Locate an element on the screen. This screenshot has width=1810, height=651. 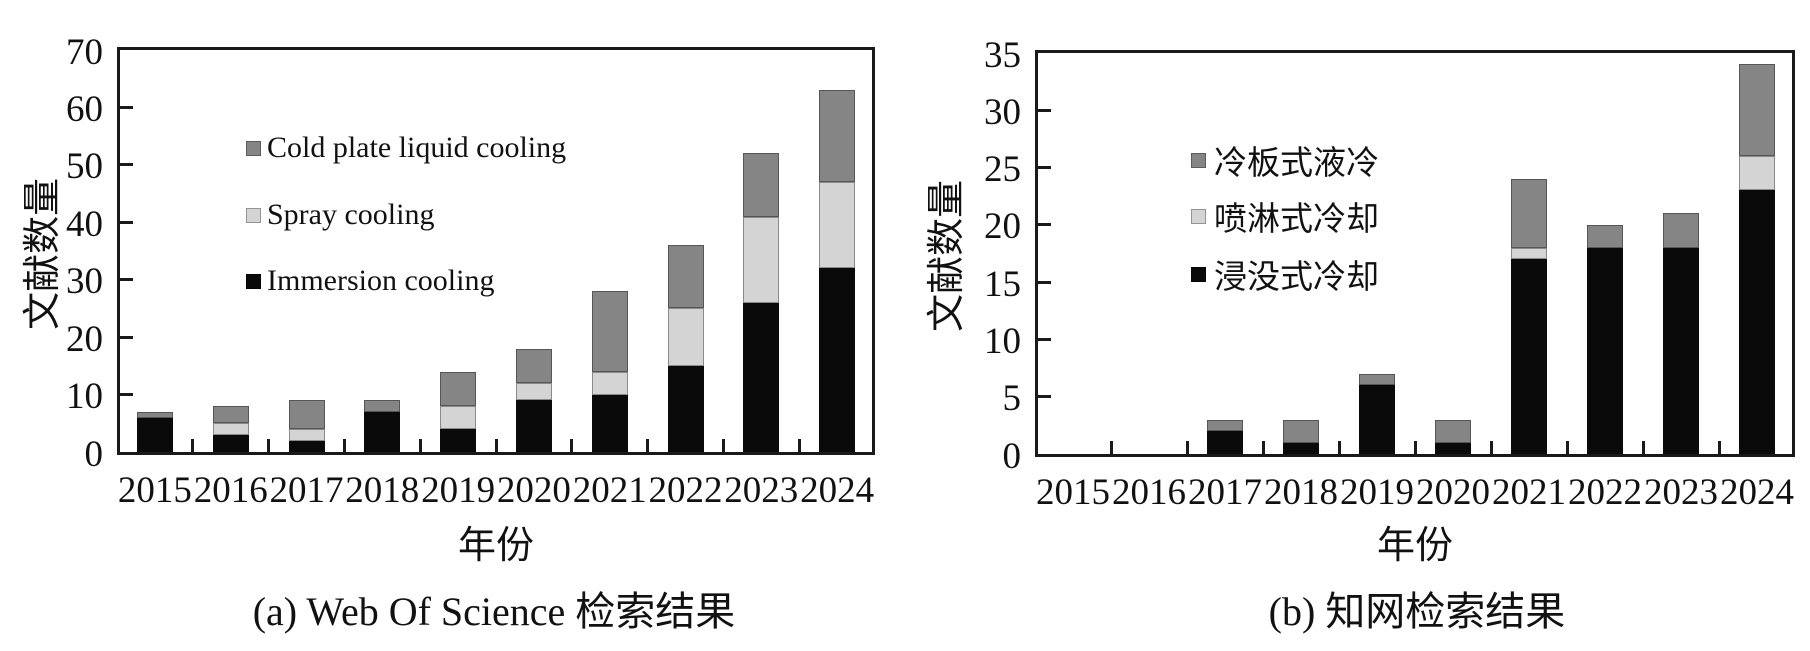
x-tick-label: 2018 is located at coordinates (382, 490).